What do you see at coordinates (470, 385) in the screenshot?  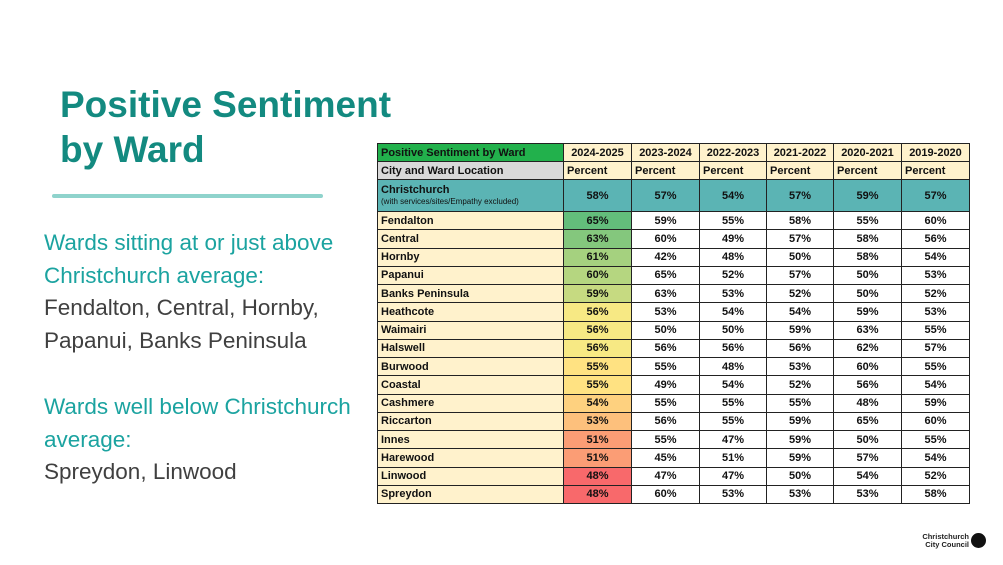 I see `ward-name: Coastal` at bounding box center [470, 385].